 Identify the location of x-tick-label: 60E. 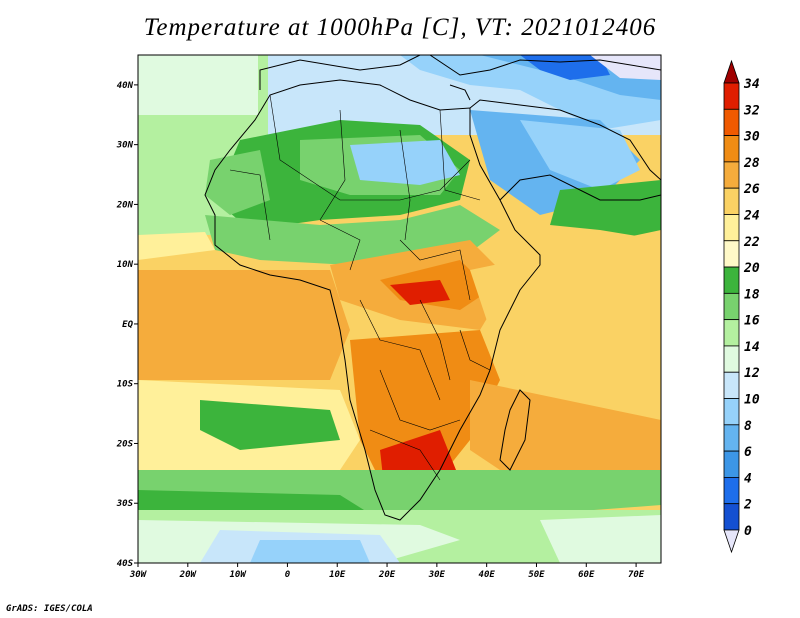
(586, 575).